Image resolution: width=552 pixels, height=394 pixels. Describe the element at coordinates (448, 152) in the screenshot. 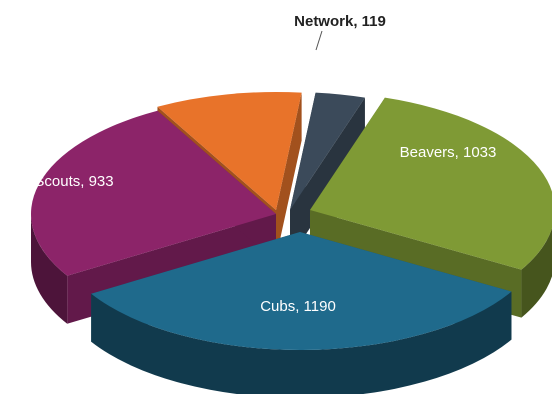

I see `slice-label-beavers: Beavers, 1033` at that location.